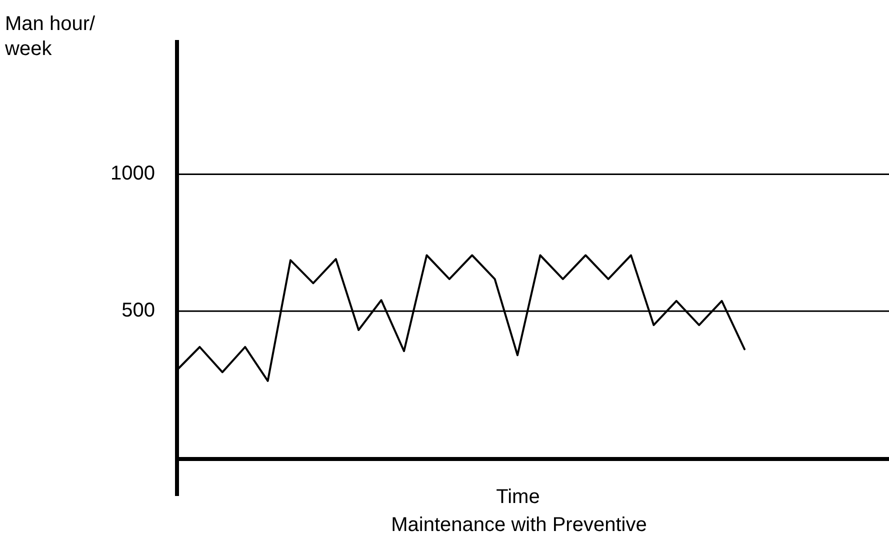 This screenshot has height=545, width=889. I want to click on text: Maintenance with Preventive, so click(519, 525).